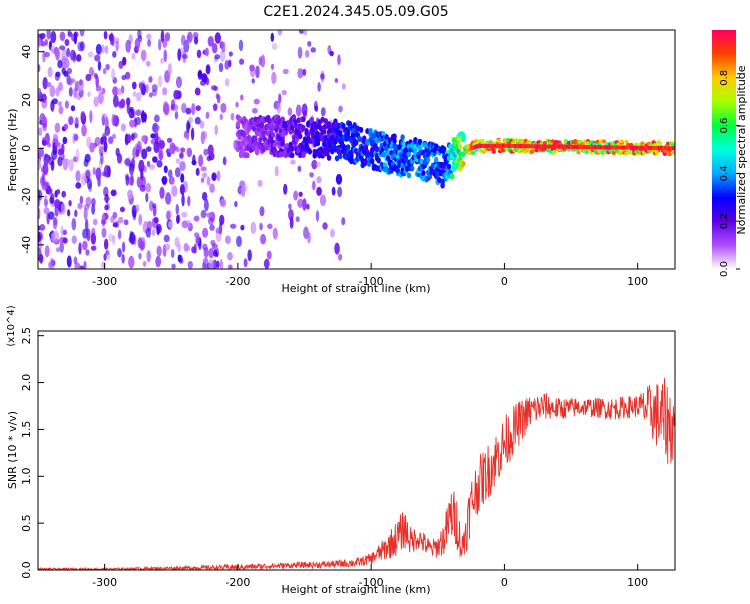  What do you see at coordinates (26, 336) in the screenshot?
I see `y-tick-label: 2.5` at bounding box center [26, 336].